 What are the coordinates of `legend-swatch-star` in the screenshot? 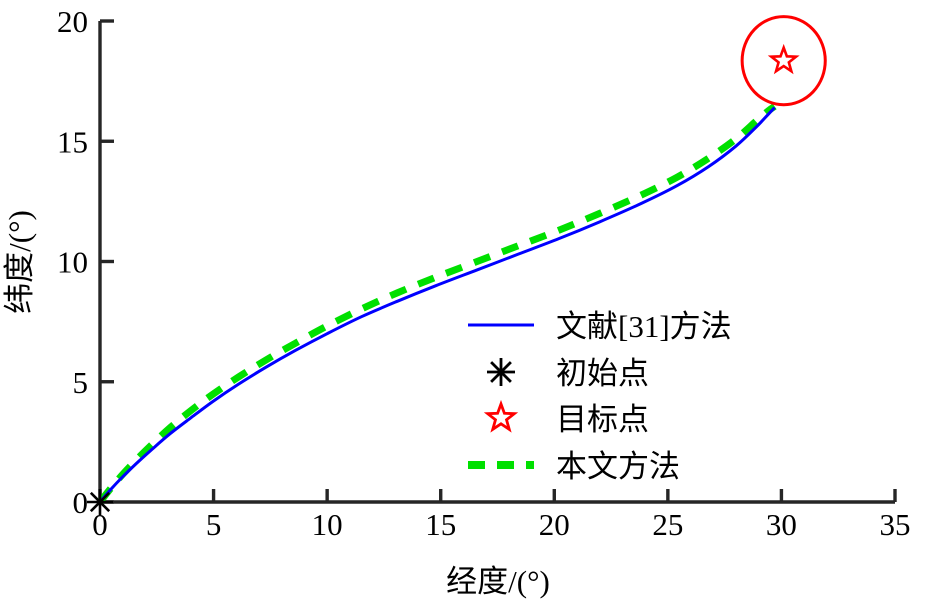 It's located at (501, 416).